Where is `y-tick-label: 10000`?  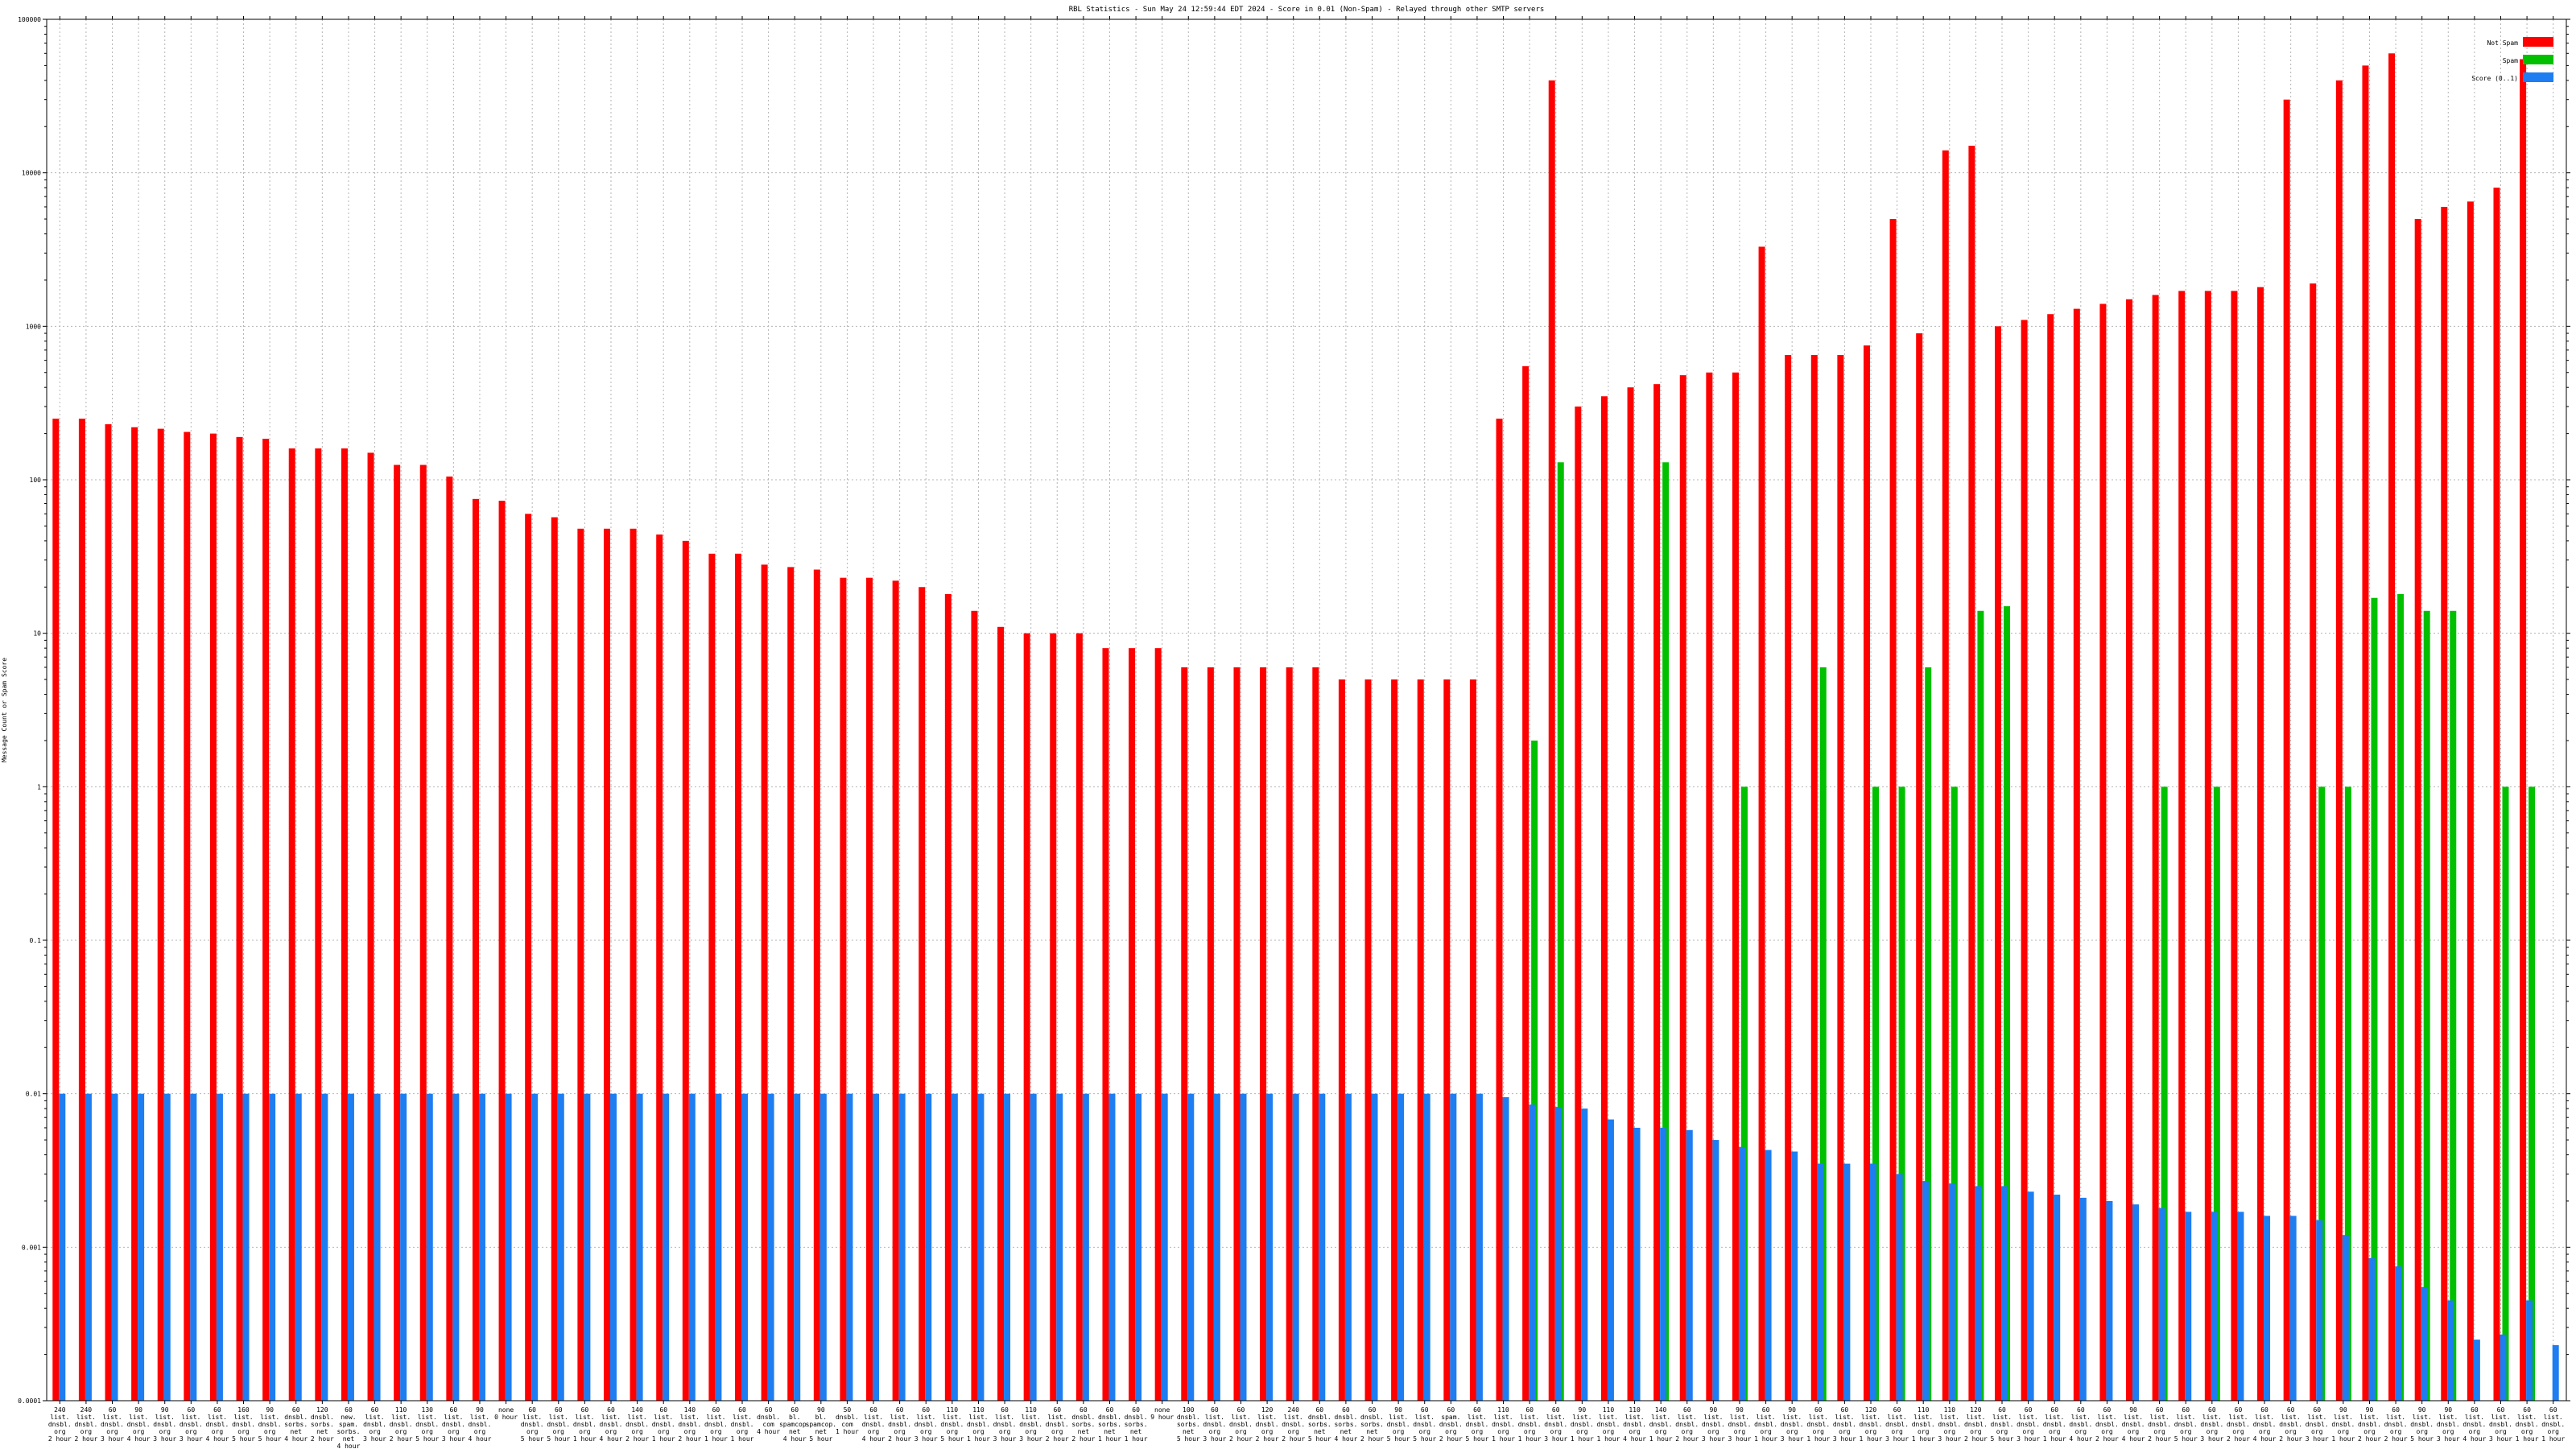
y-tick-label: 10000 is located at coordinates (31, 173).